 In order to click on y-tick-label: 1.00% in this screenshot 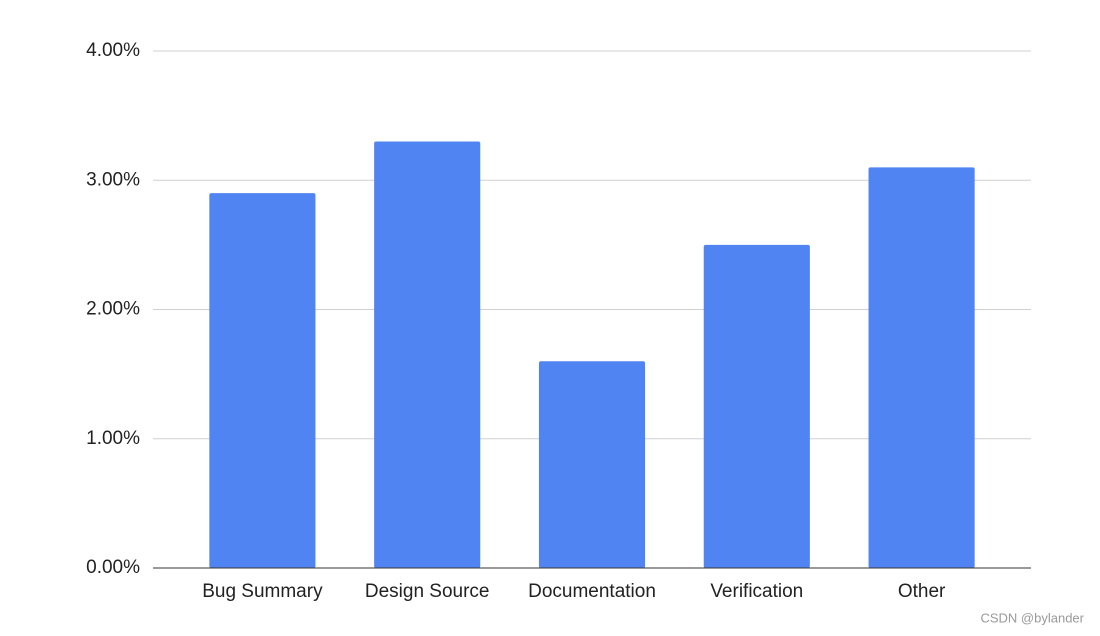, I will do `click(113, 438)`.